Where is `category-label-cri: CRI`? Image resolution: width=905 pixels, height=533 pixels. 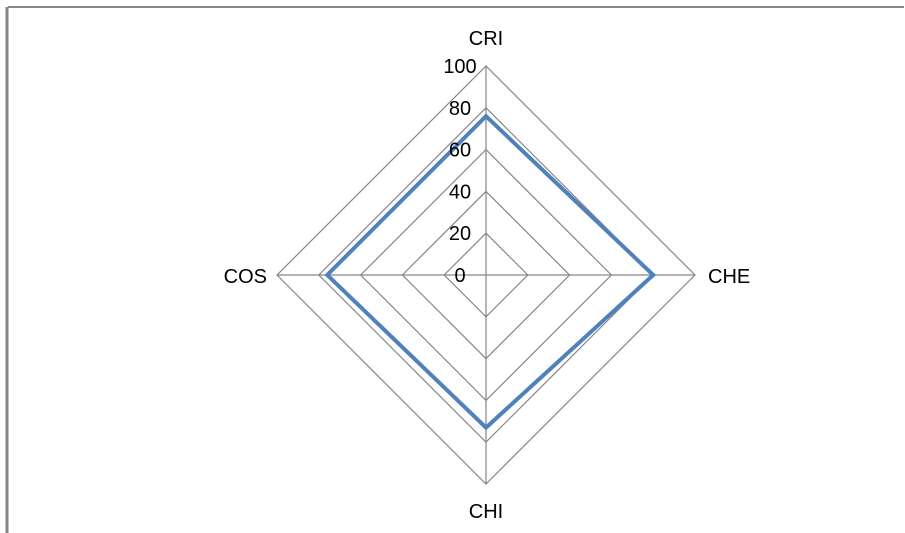 category-label-cri: CRI is located at coordinates (486, 39).